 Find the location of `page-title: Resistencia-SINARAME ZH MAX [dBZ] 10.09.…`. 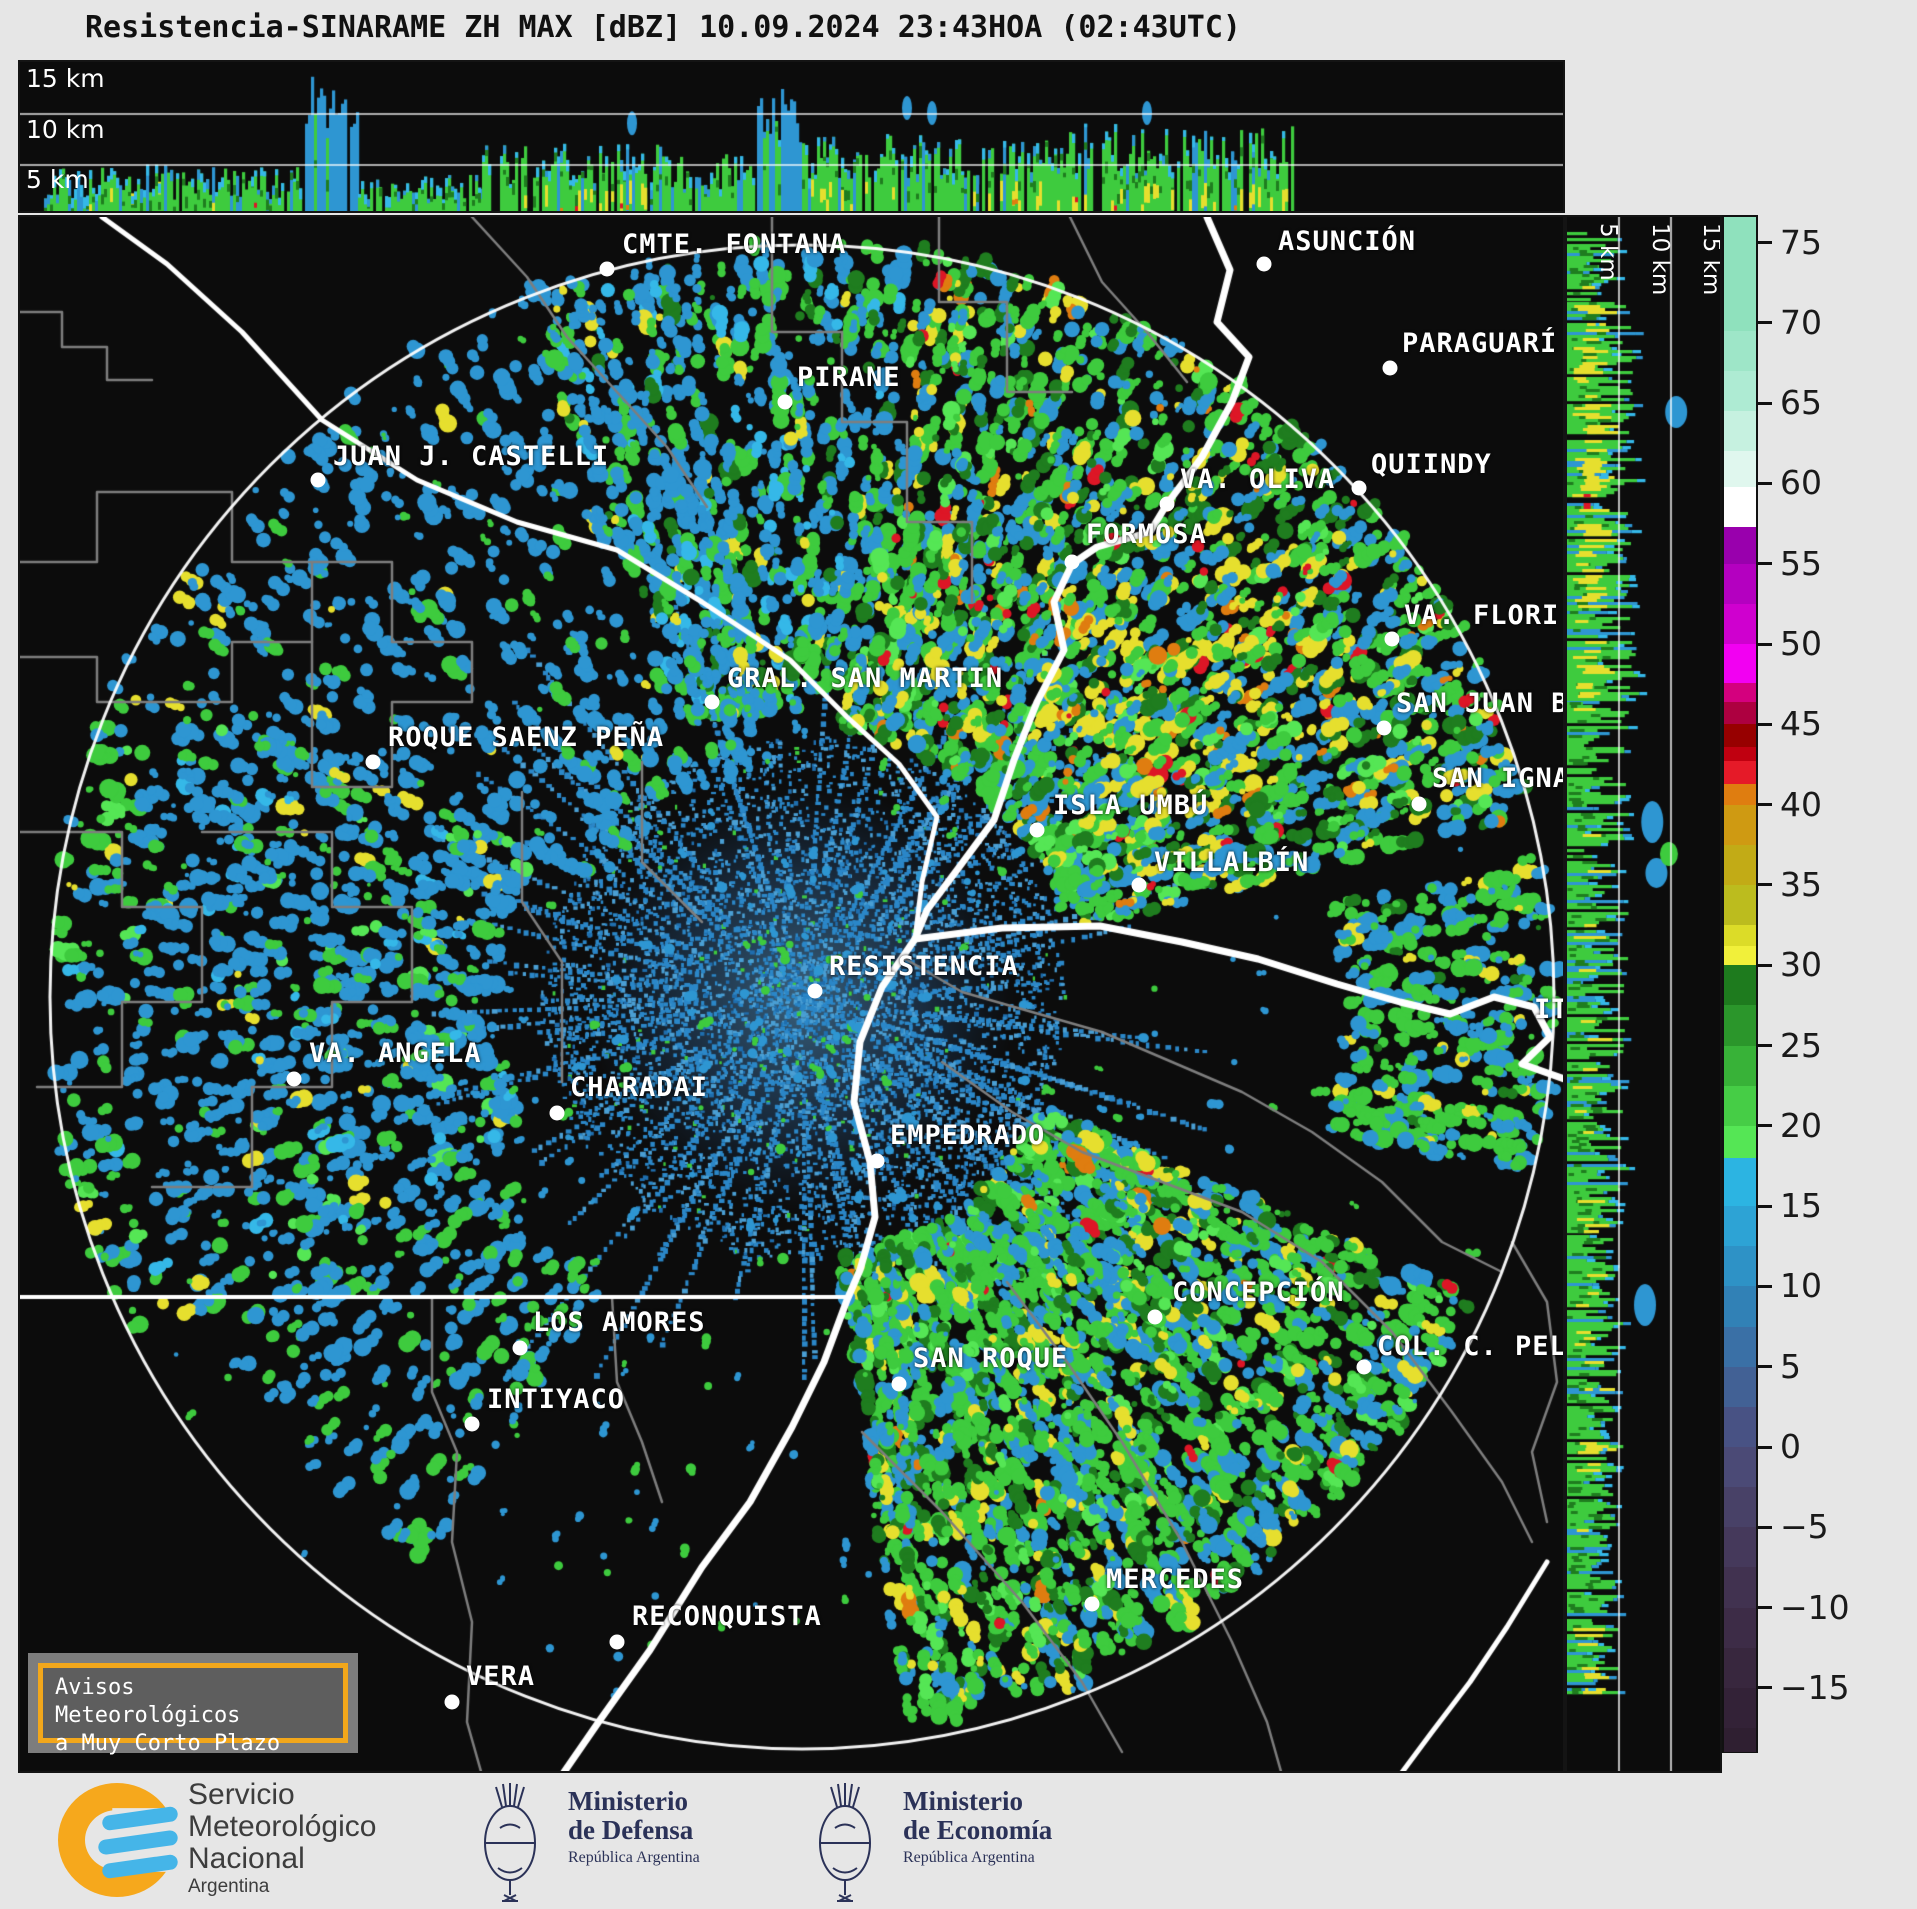

page-title: Resistencia-SINARAME ZH MAX [dBZ] 10.09.… is located at coordinates (663, 27).